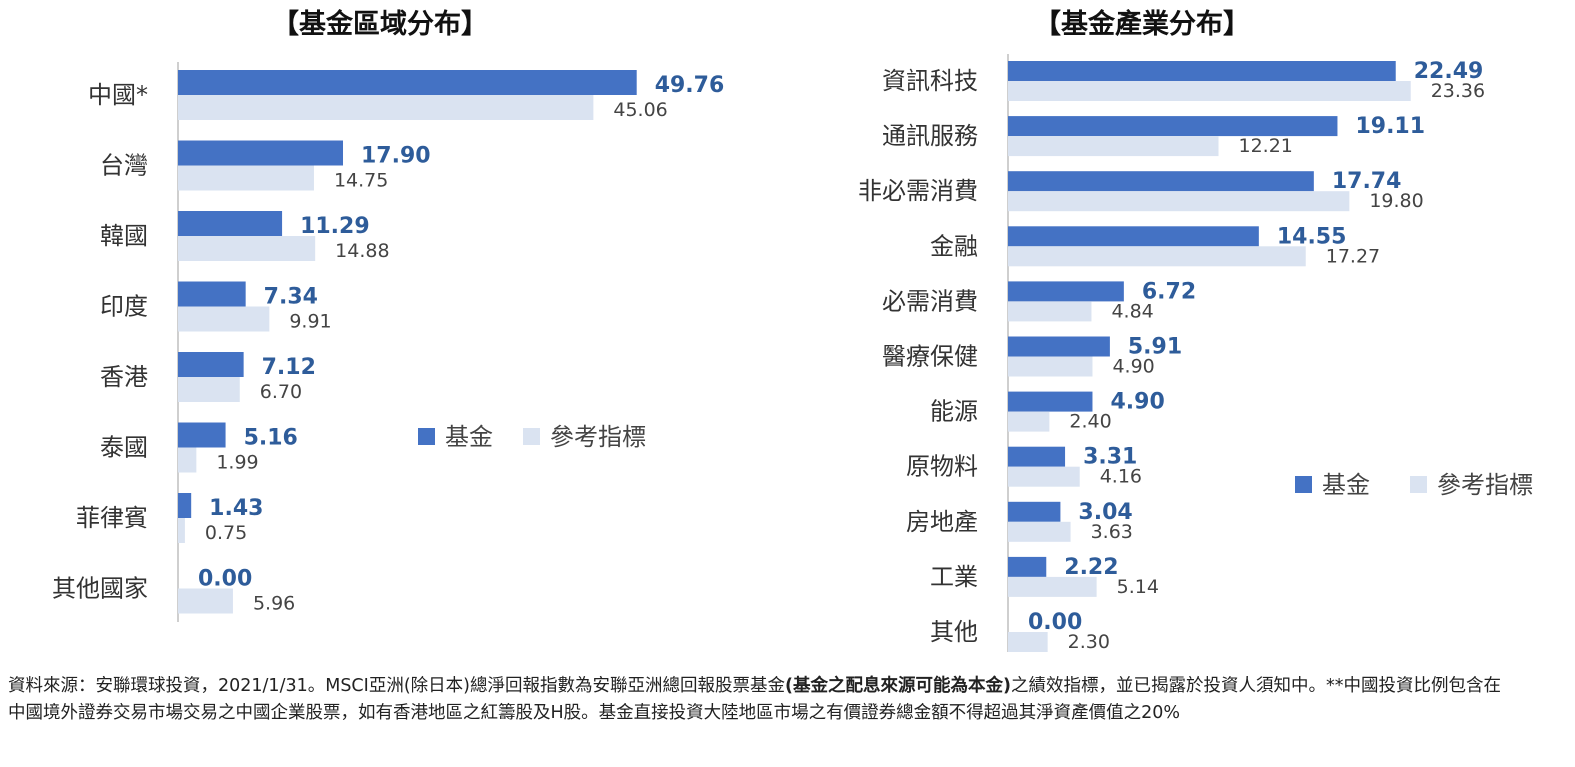 The width and height of the screenshot is (1575, 767). What do you see at coordinates (1367, 181) in the screenshot?
I see `industry-fund-value-label: 17.74` at bounding box center [1367, 181].